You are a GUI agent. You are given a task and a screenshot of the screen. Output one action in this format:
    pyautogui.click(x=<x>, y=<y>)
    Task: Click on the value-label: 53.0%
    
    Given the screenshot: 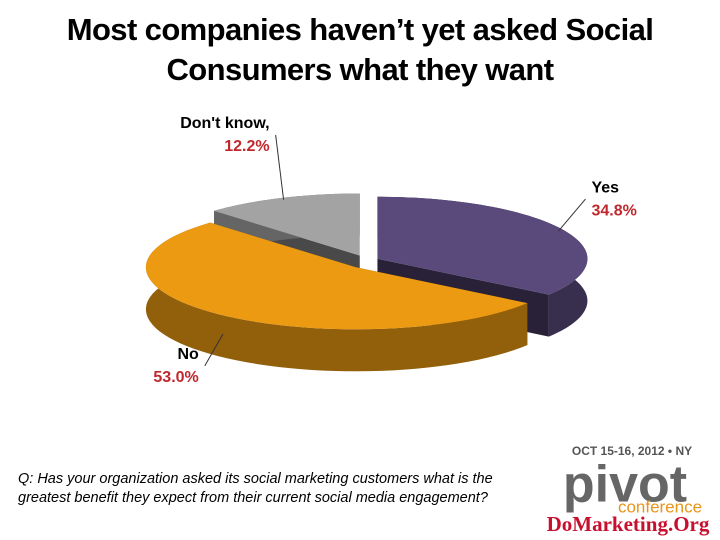 What is the action you would take?
    pyautogui.click(x=175, y=377)
    